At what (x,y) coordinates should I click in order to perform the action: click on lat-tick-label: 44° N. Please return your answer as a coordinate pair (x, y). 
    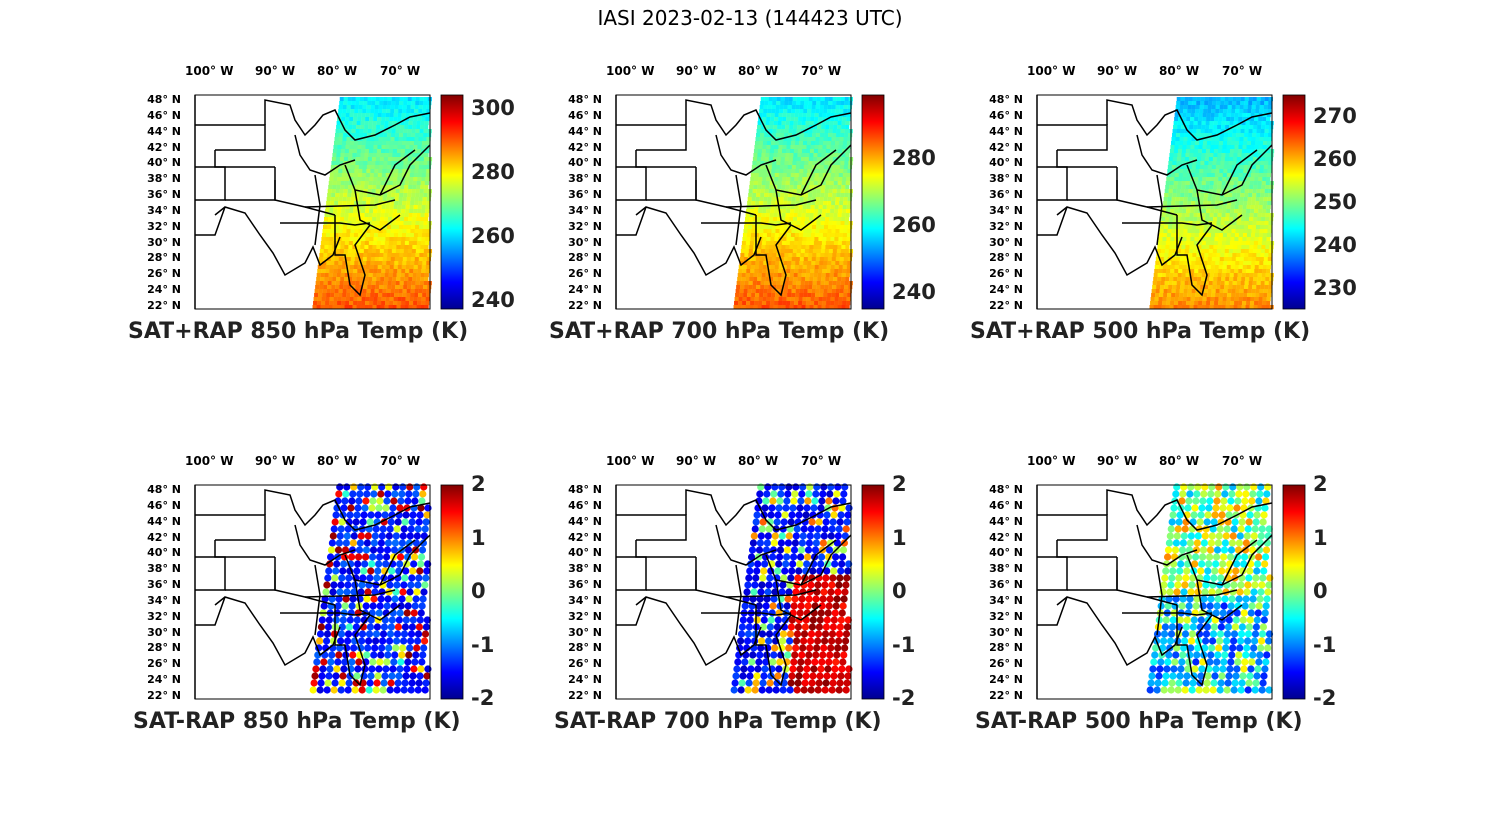
    Looking at the image, I should click on (585, 131).